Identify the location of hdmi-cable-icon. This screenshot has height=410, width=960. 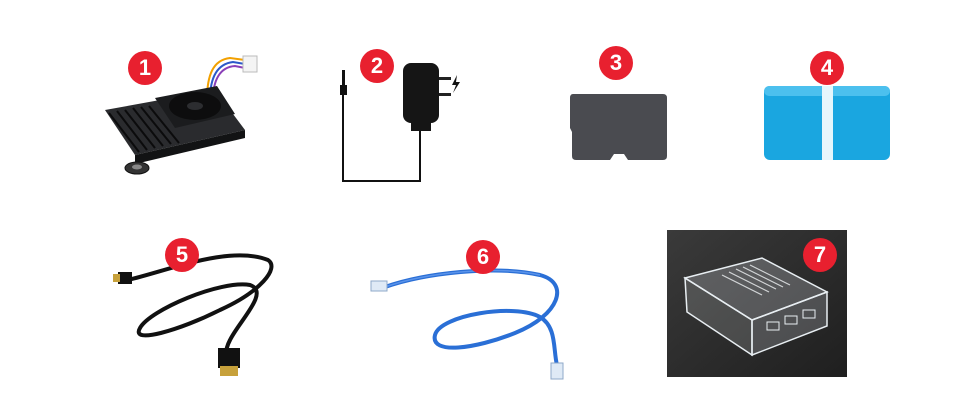
(193, 314).